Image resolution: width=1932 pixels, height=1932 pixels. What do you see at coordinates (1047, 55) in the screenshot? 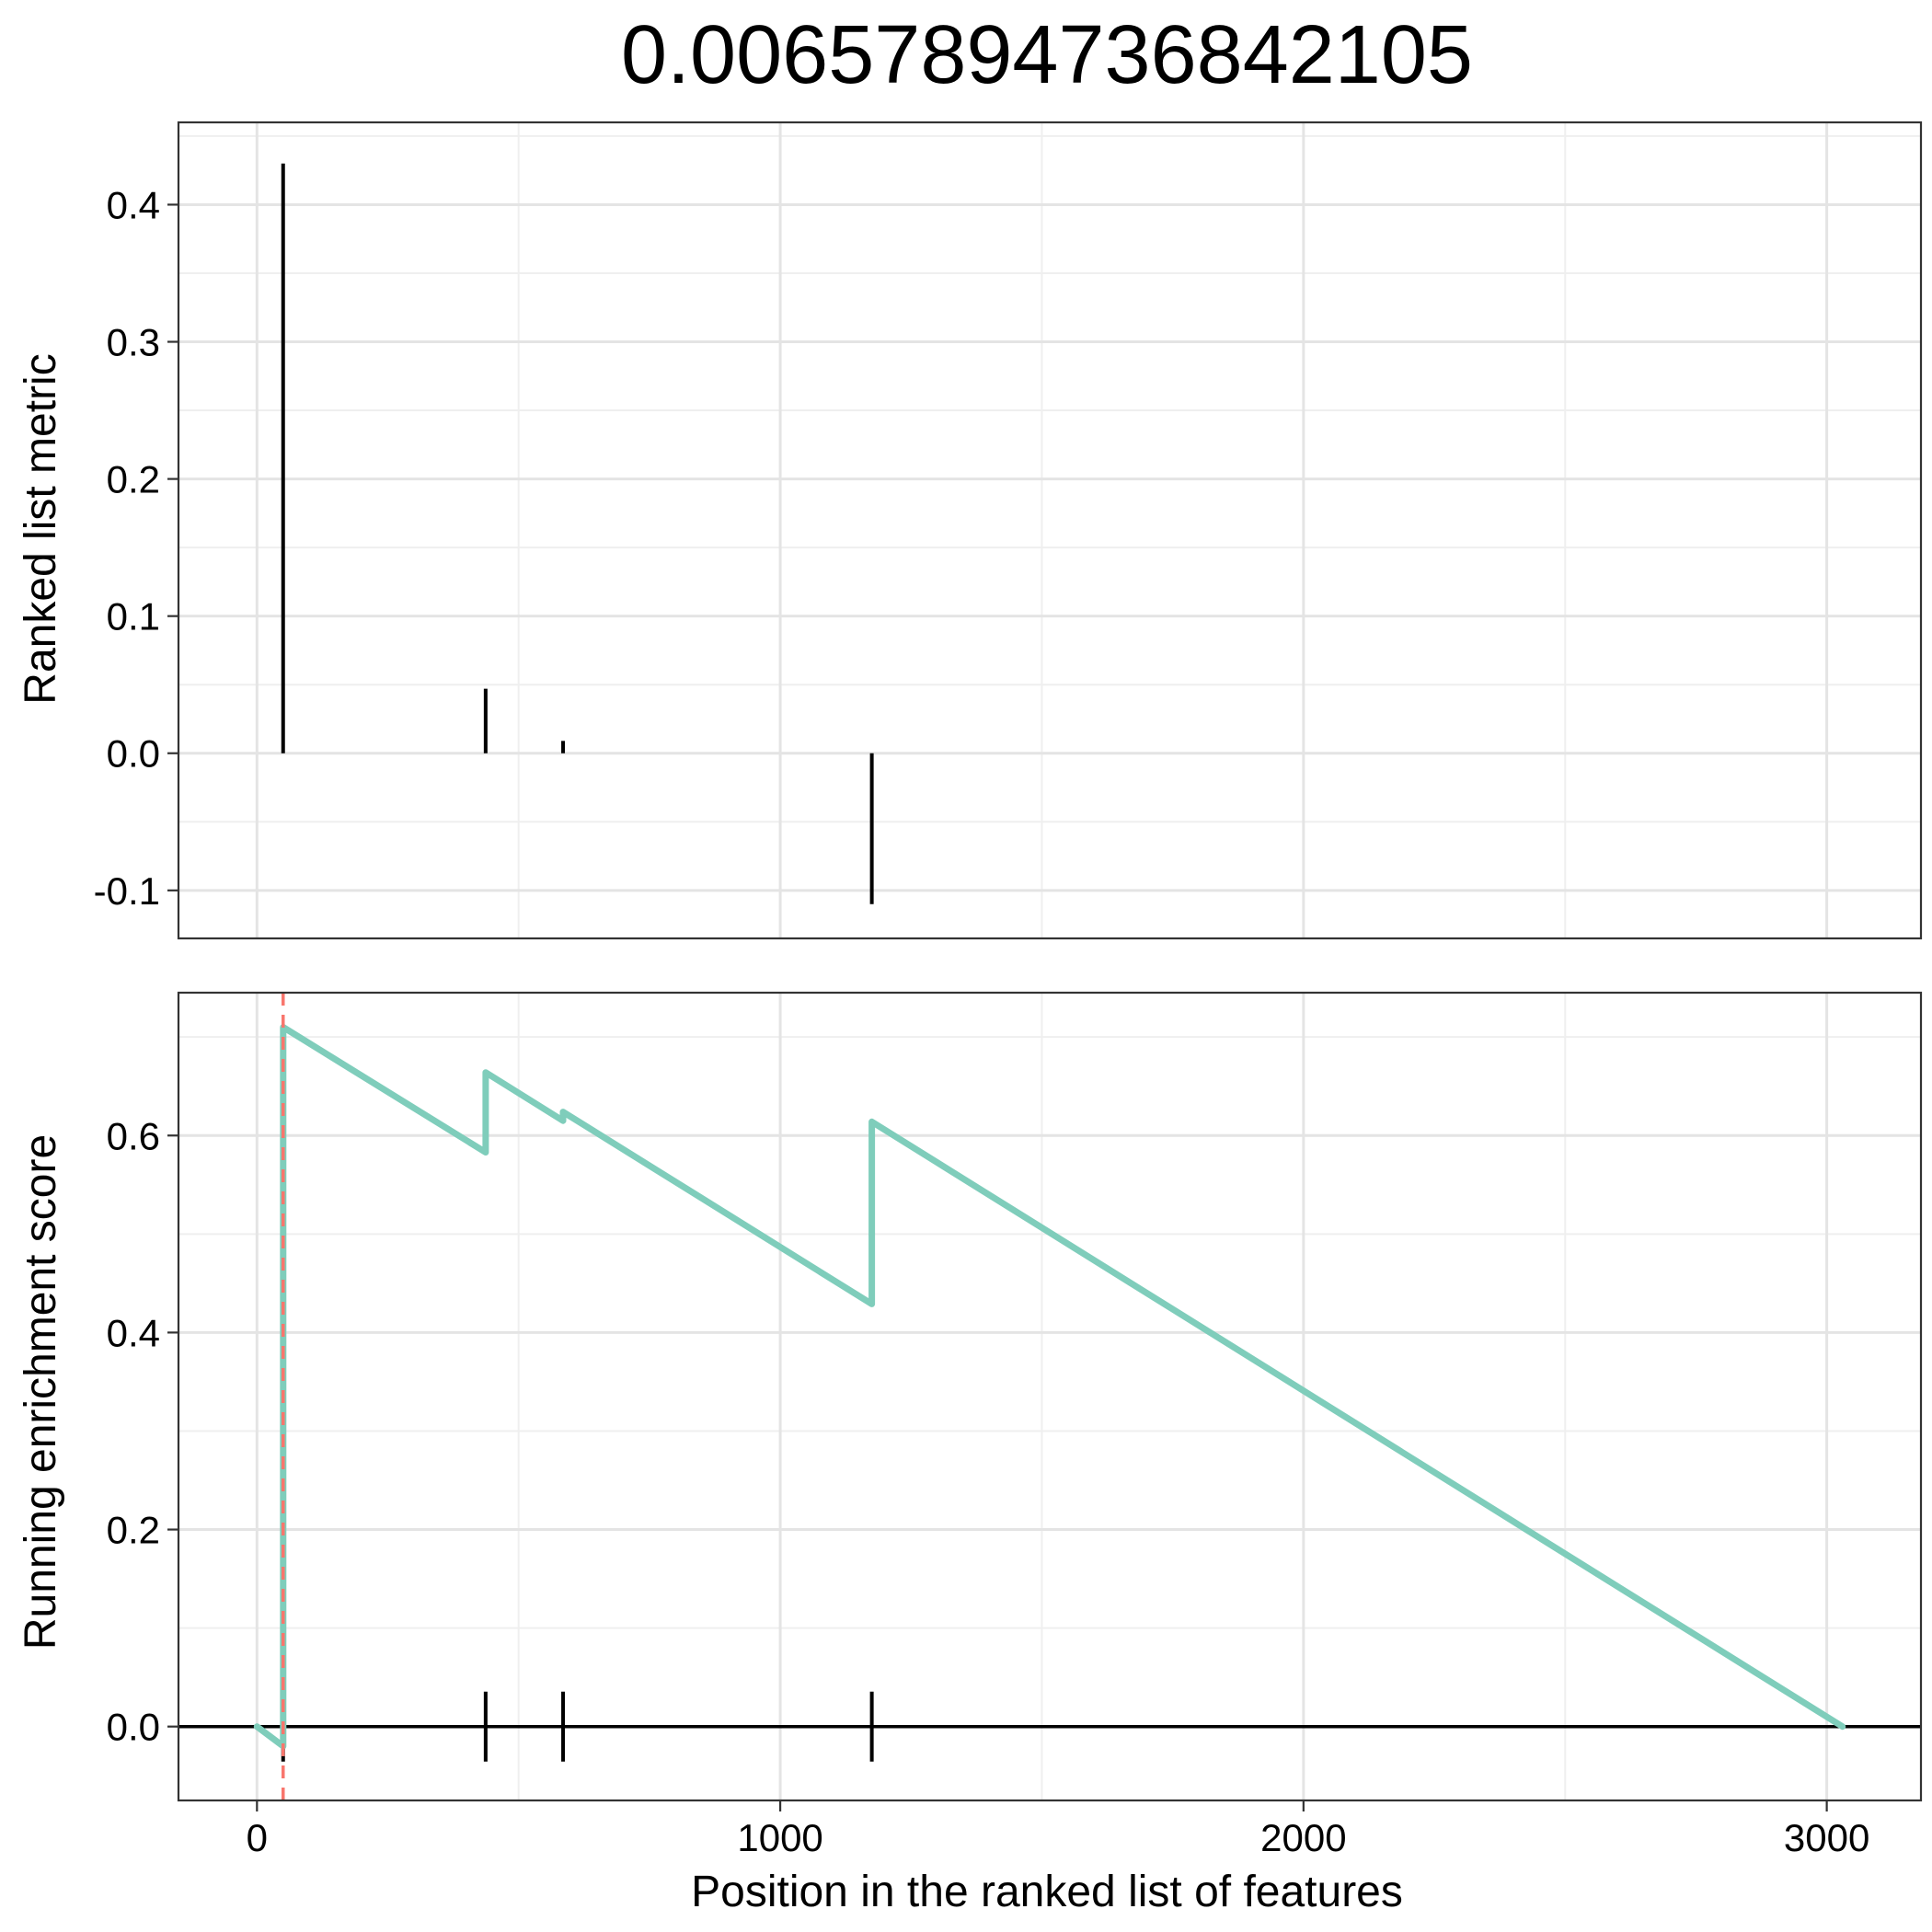
I see `chart-title: 0.00657894736842105` at bounding box center [1047, 55].